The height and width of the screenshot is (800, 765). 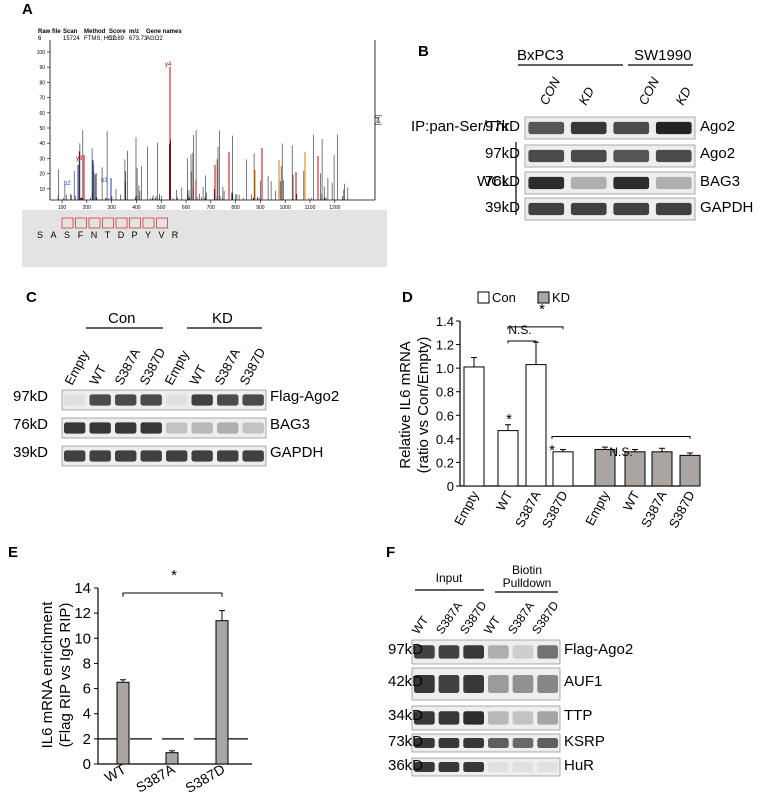 I want to click on chart-d-ns-top: N.S., so click(x=519, y=330).